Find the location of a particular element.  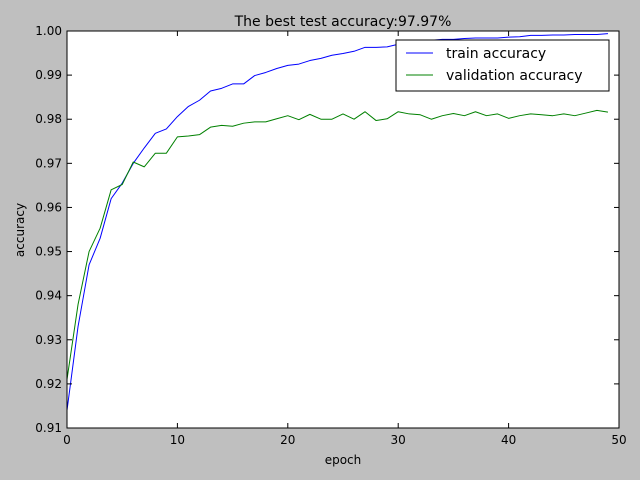

x-tick-label: 40 is located at coordinates (508, 440).